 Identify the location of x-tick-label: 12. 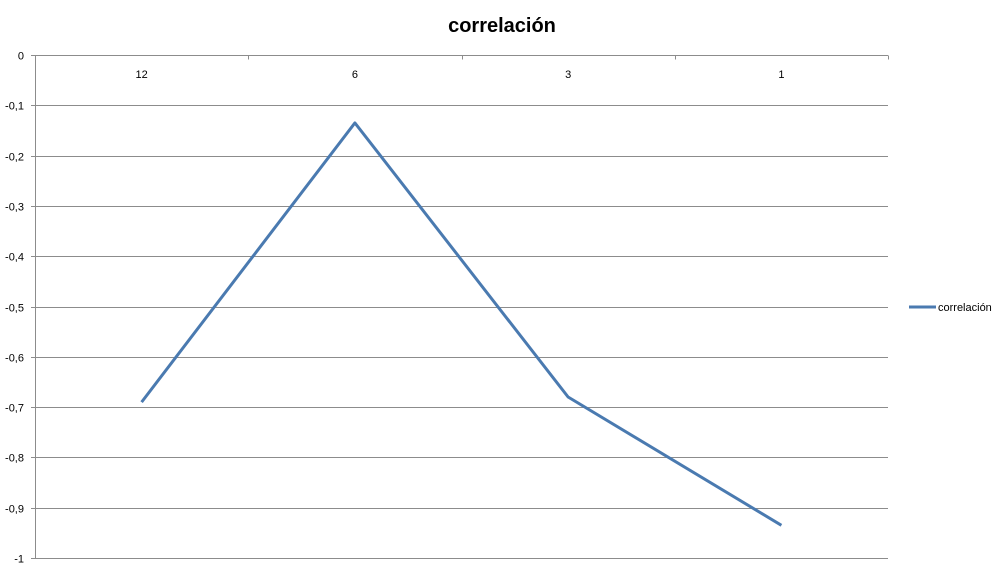
(142, 75).